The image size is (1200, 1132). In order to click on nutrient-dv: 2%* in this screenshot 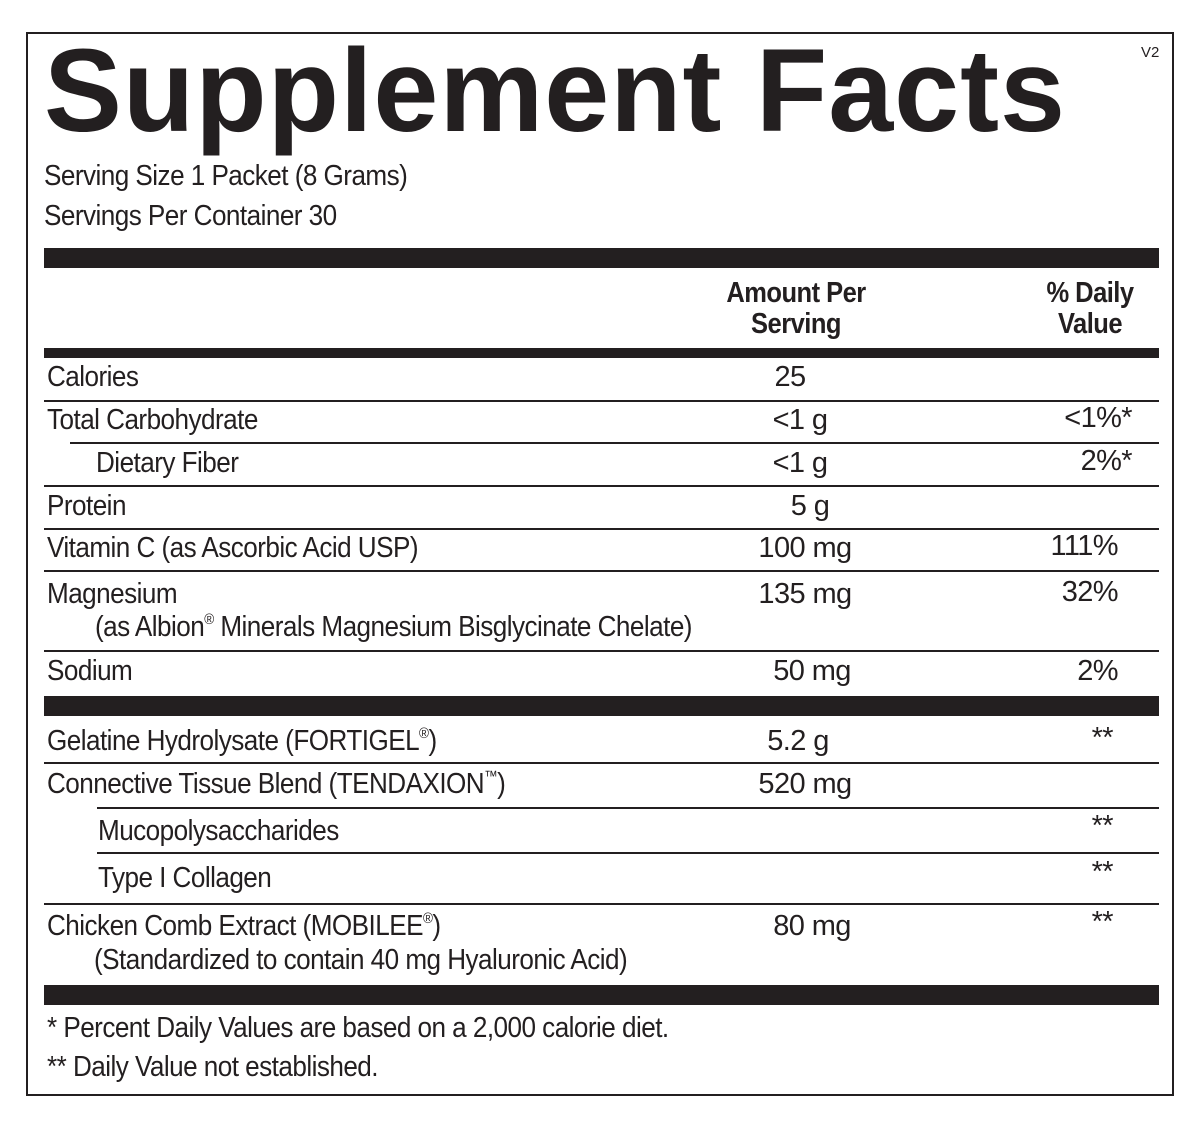, I will do `click(1106, 461)`.